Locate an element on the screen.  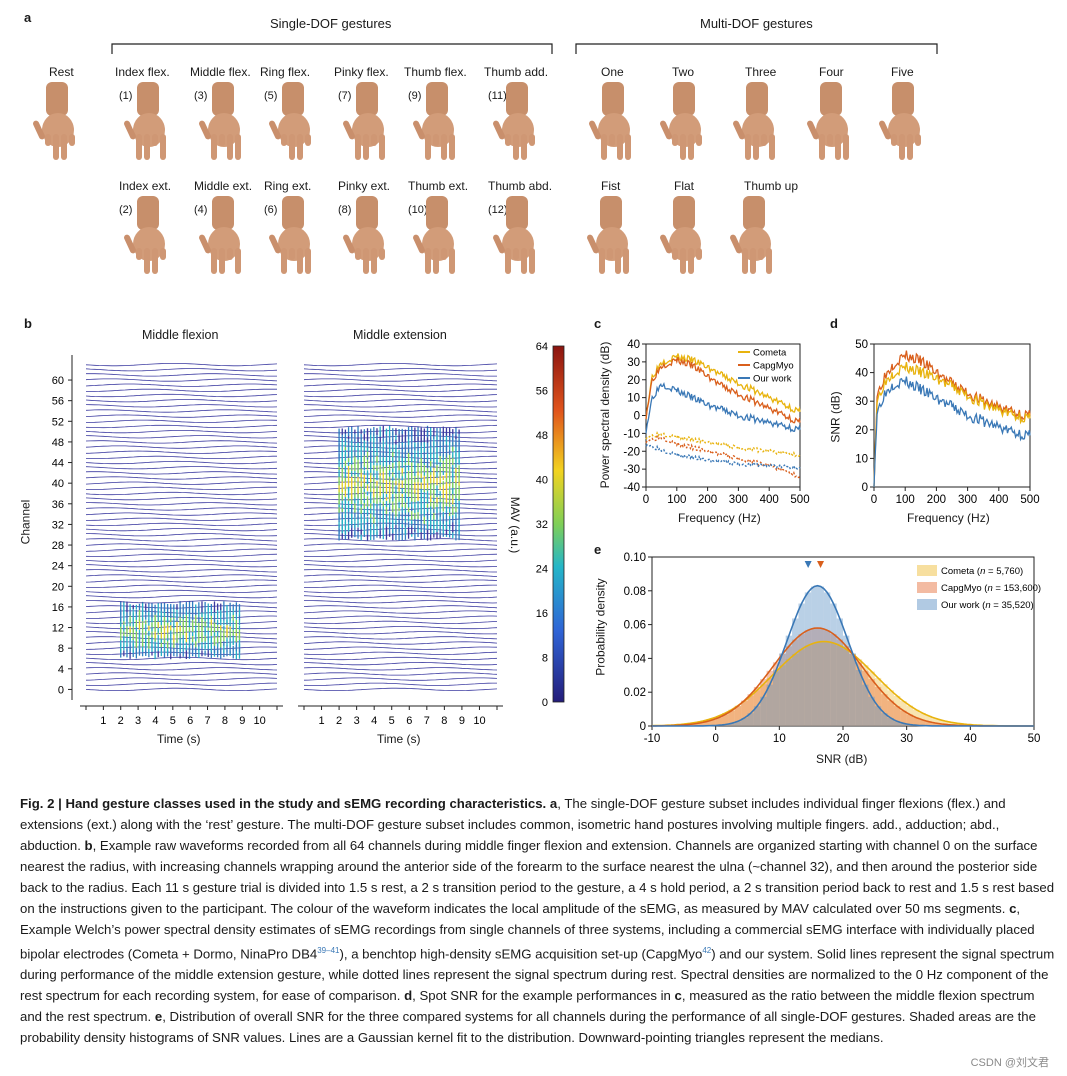
caption-b-label: b is located at coordinates (88, 845).